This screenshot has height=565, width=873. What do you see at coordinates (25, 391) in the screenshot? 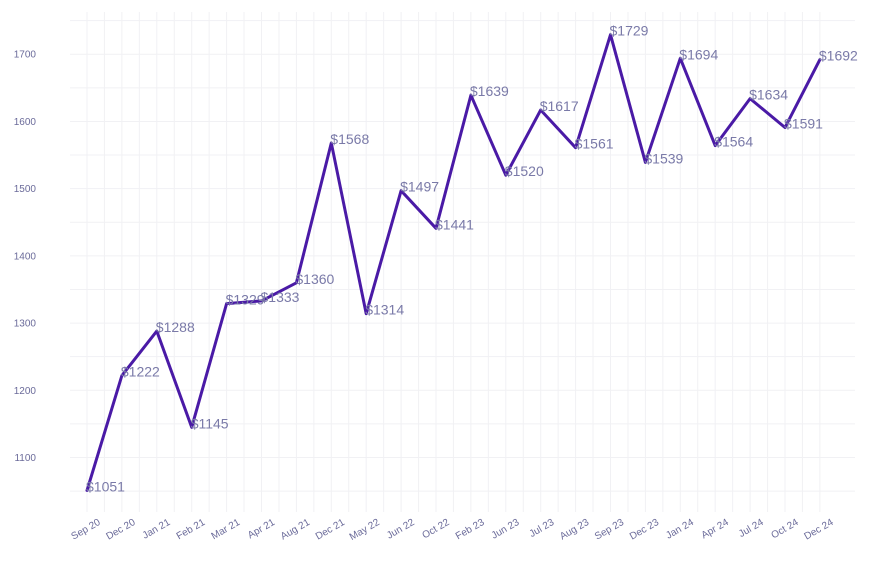
I see `y-tick-label: 1200` at bounding box center [25, 391].